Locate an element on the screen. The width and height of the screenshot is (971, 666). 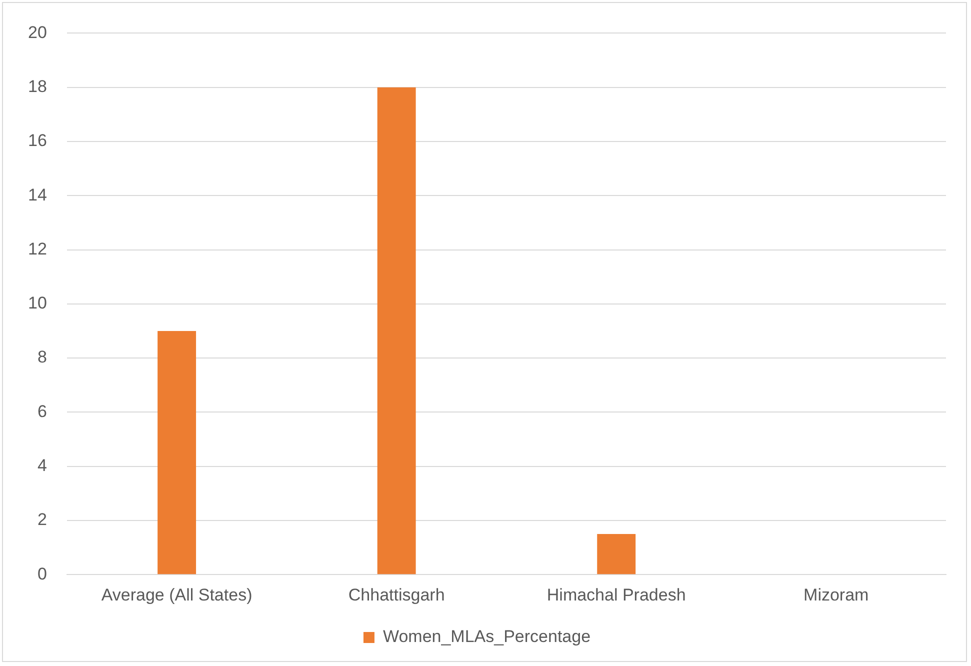
y-tick-label: 18 is located at coordinates (37, 86).